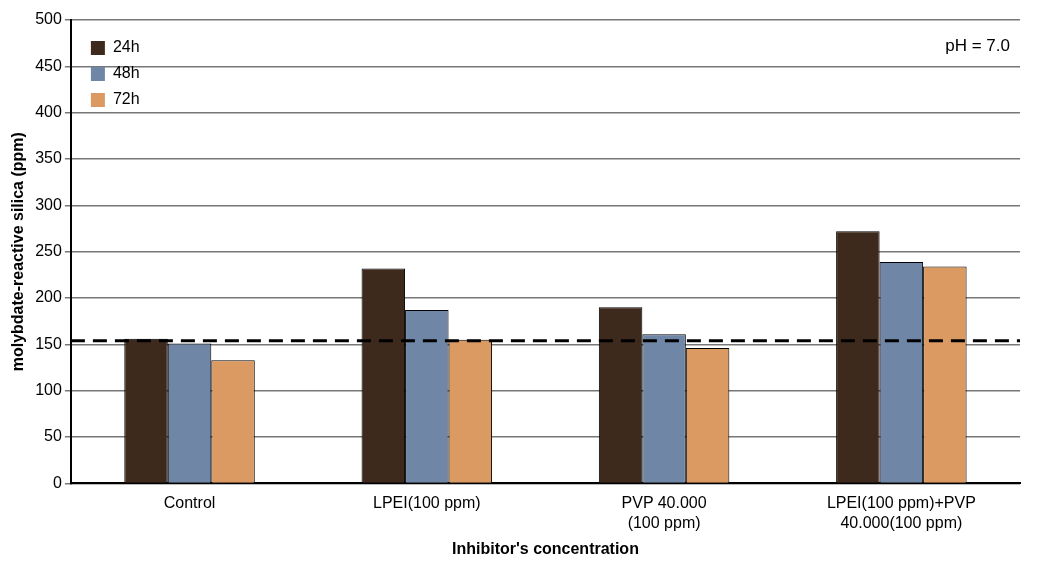 Image resolution: width=1040 pixels, height=563 pixels. I want to click on y-tick-label: 250, so click(48, 251).